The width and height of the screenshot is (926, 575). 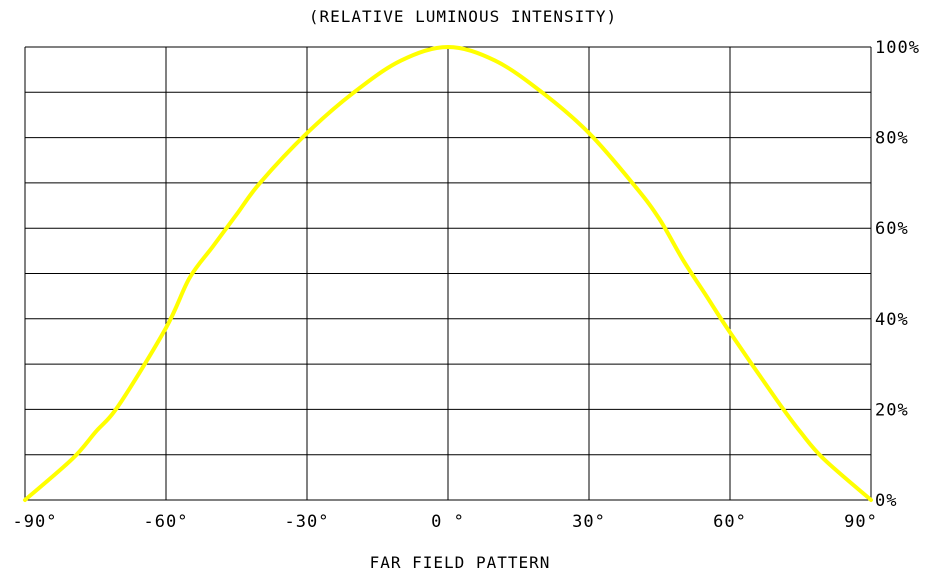 I want to click on y-tick-label: 80%, so click(x=892, y=139).